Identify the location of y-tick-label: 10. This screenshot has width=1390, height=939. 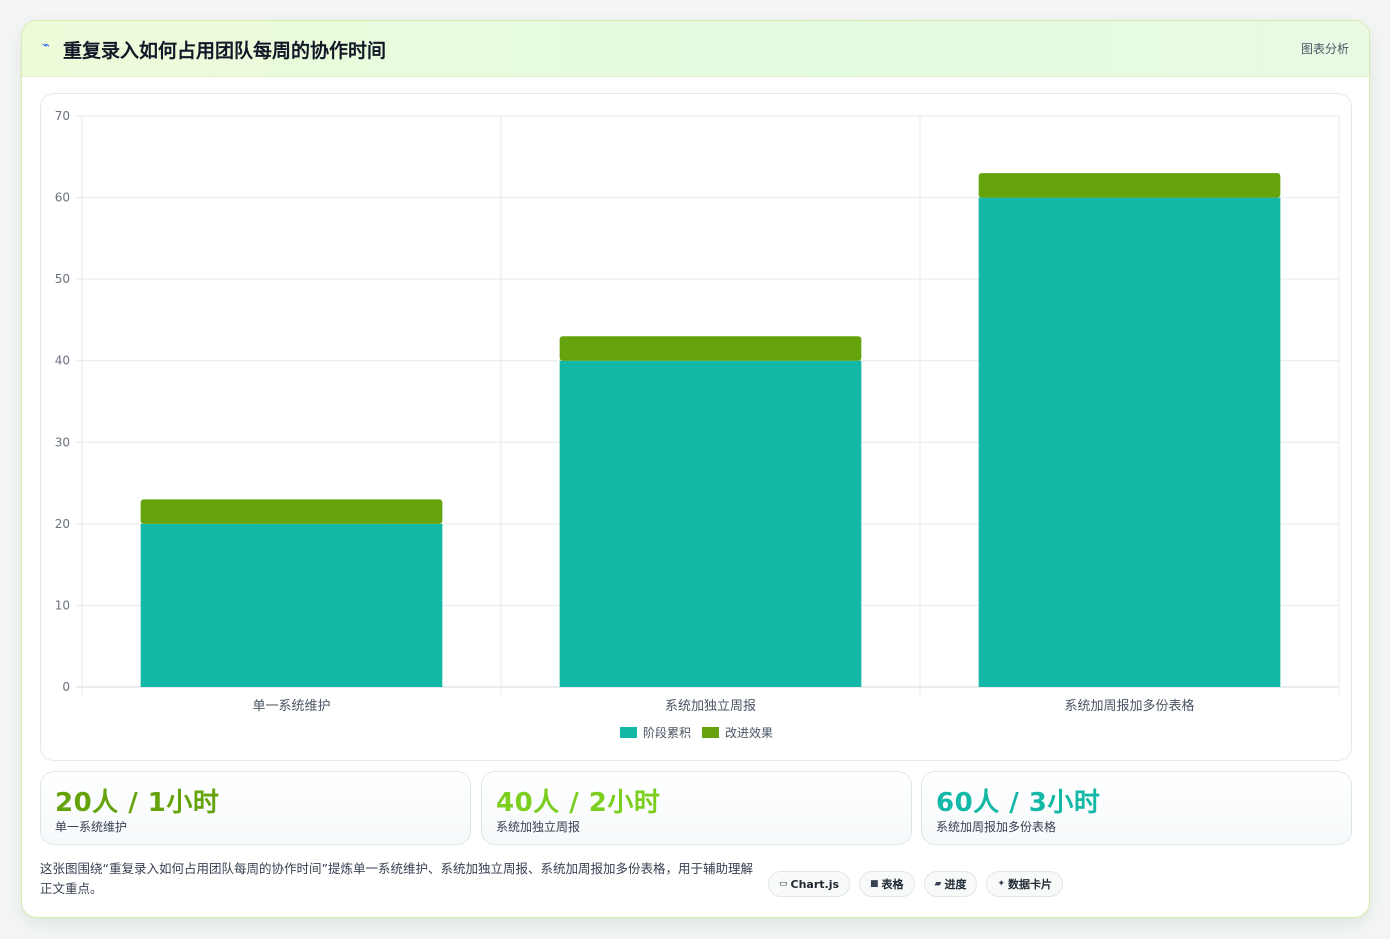
(62, 605).